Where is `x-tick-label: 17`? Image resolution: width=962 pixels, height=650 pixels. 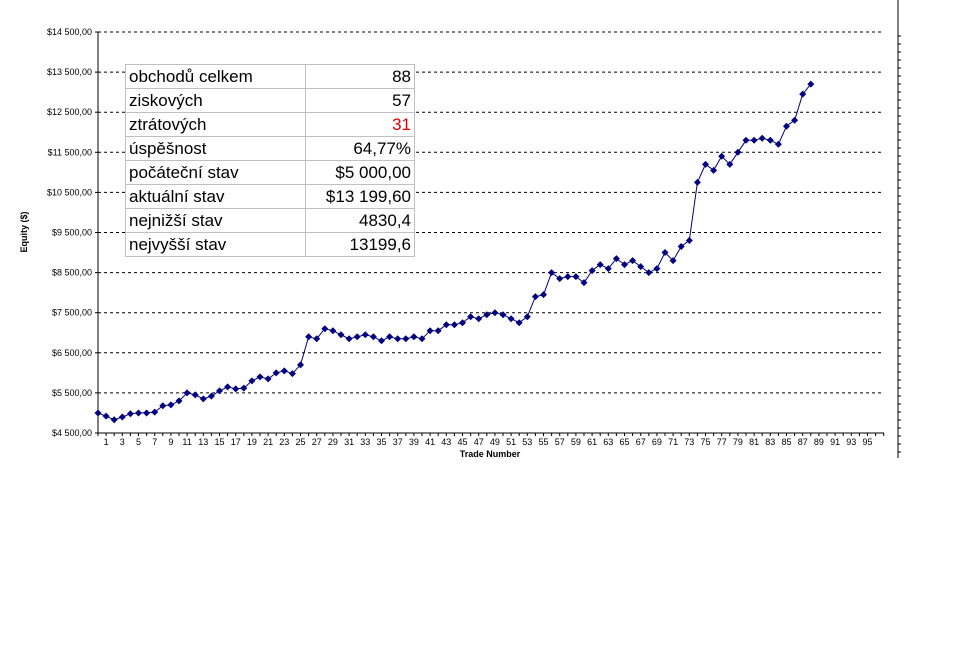 x-tick-label: 17 is located at coordinates (236, 442).